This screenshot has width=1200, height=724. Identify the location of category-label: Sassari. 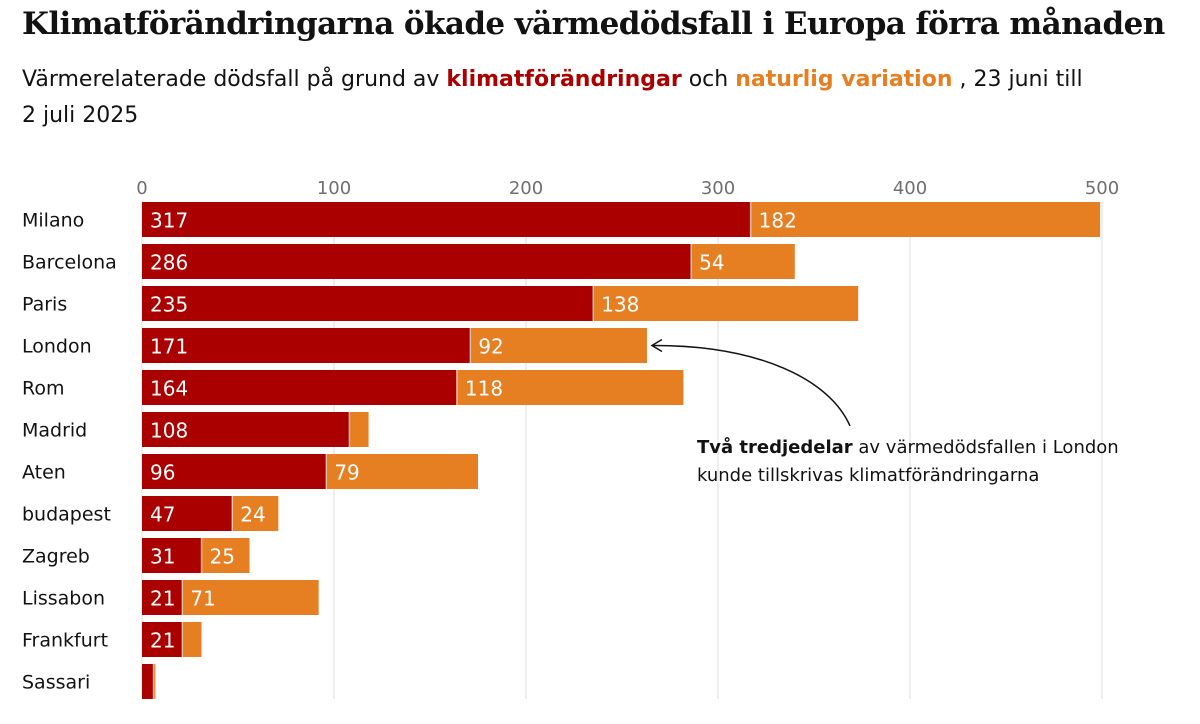
(56, 683).